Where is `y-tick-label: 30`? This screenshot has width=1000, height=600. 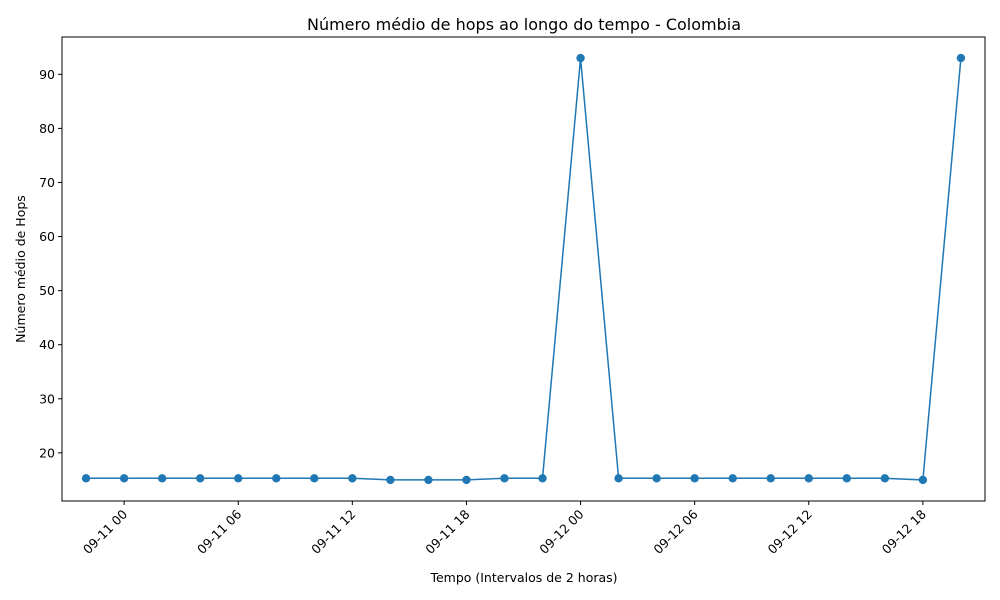 y-tick-label: 30 is located at coordinates (47, 398).